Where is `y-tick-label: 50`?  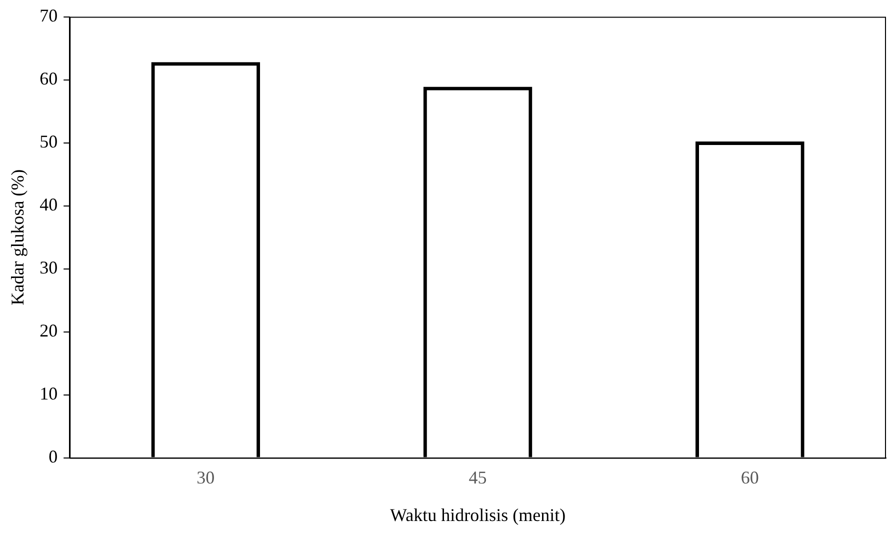 y-tick-label: 50 is located at coordinates (49, 142).